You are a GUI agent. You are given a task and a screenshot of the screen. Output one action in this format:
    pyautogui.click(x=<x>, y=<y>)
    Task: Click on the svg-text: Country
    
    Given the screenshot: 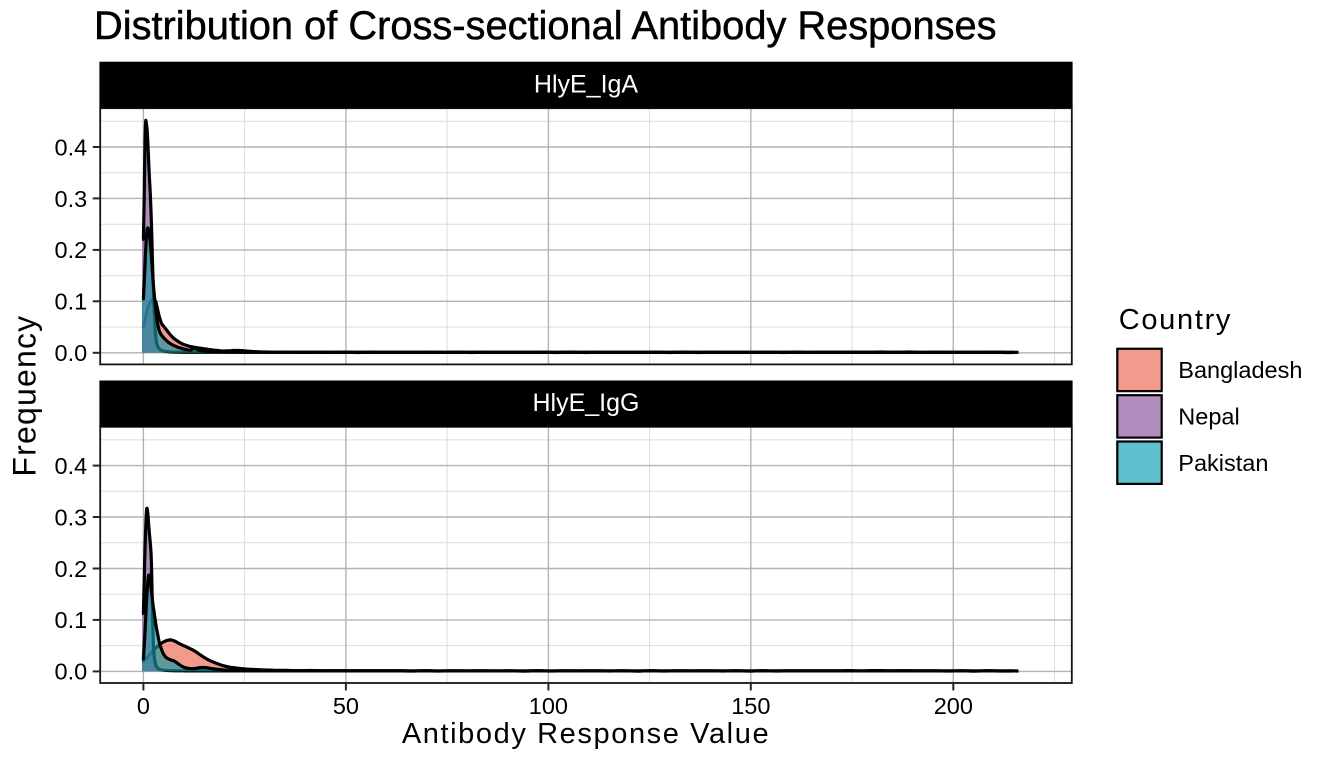 What is the action you would take?
    pyautogui.click(x=1175, y=320)
    